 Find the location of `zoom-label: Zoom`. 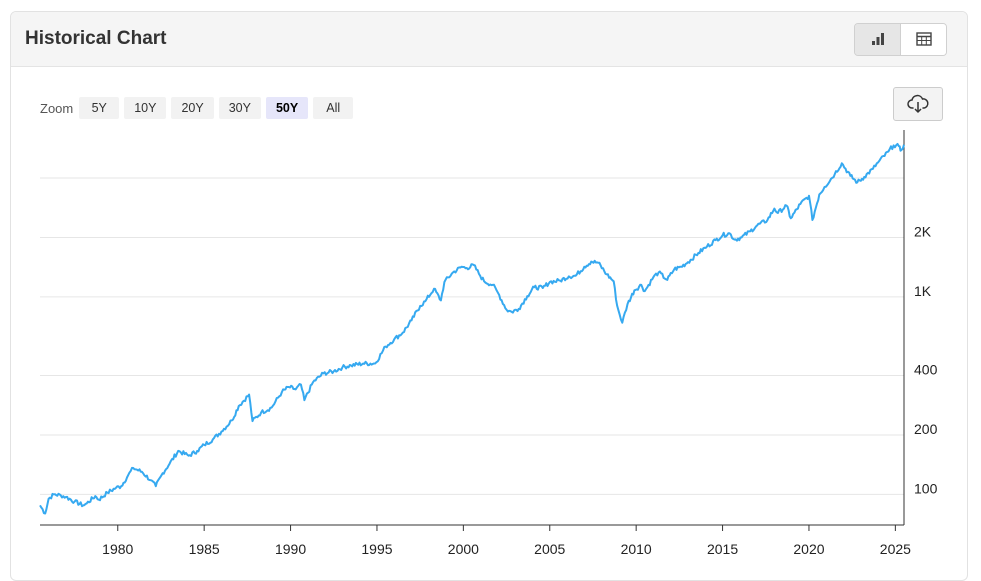

zoom-label: Zoom is located at coordinates (57, 108).